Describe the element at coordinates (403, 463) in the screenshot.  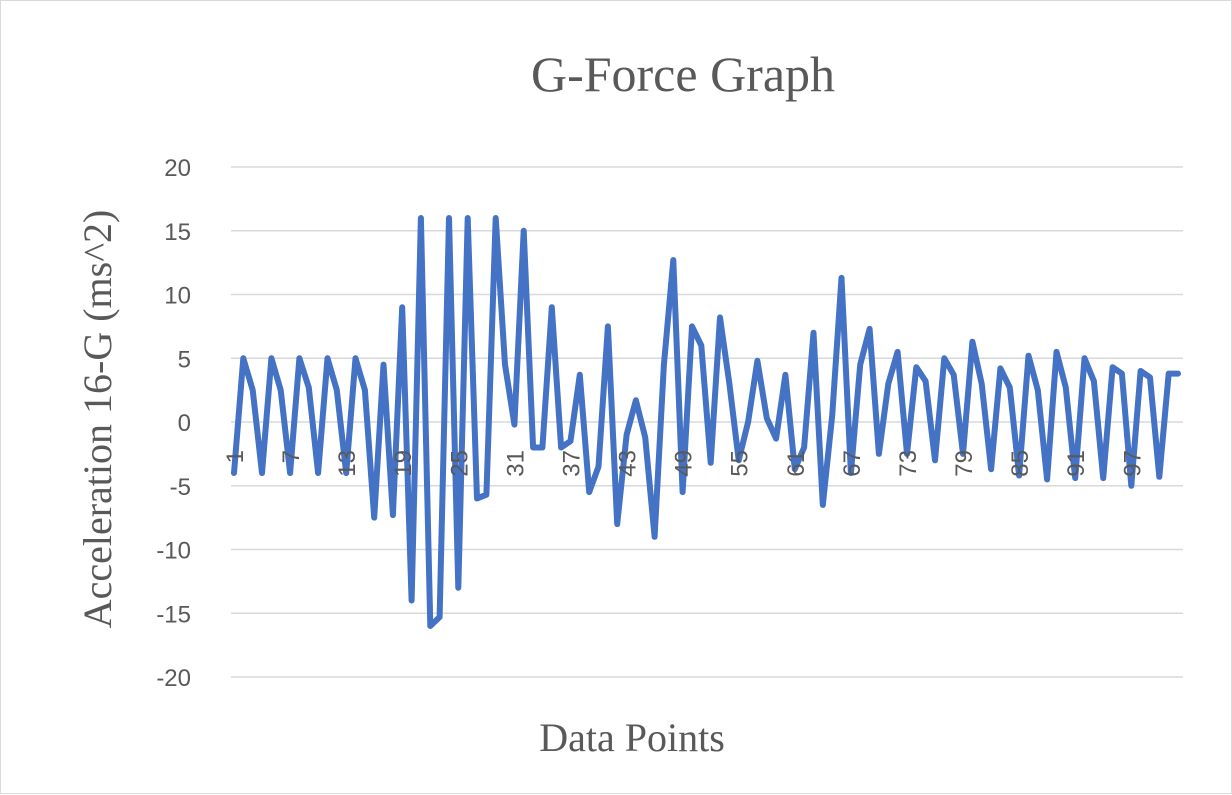
I see `x-tick-label: 19` at that location.